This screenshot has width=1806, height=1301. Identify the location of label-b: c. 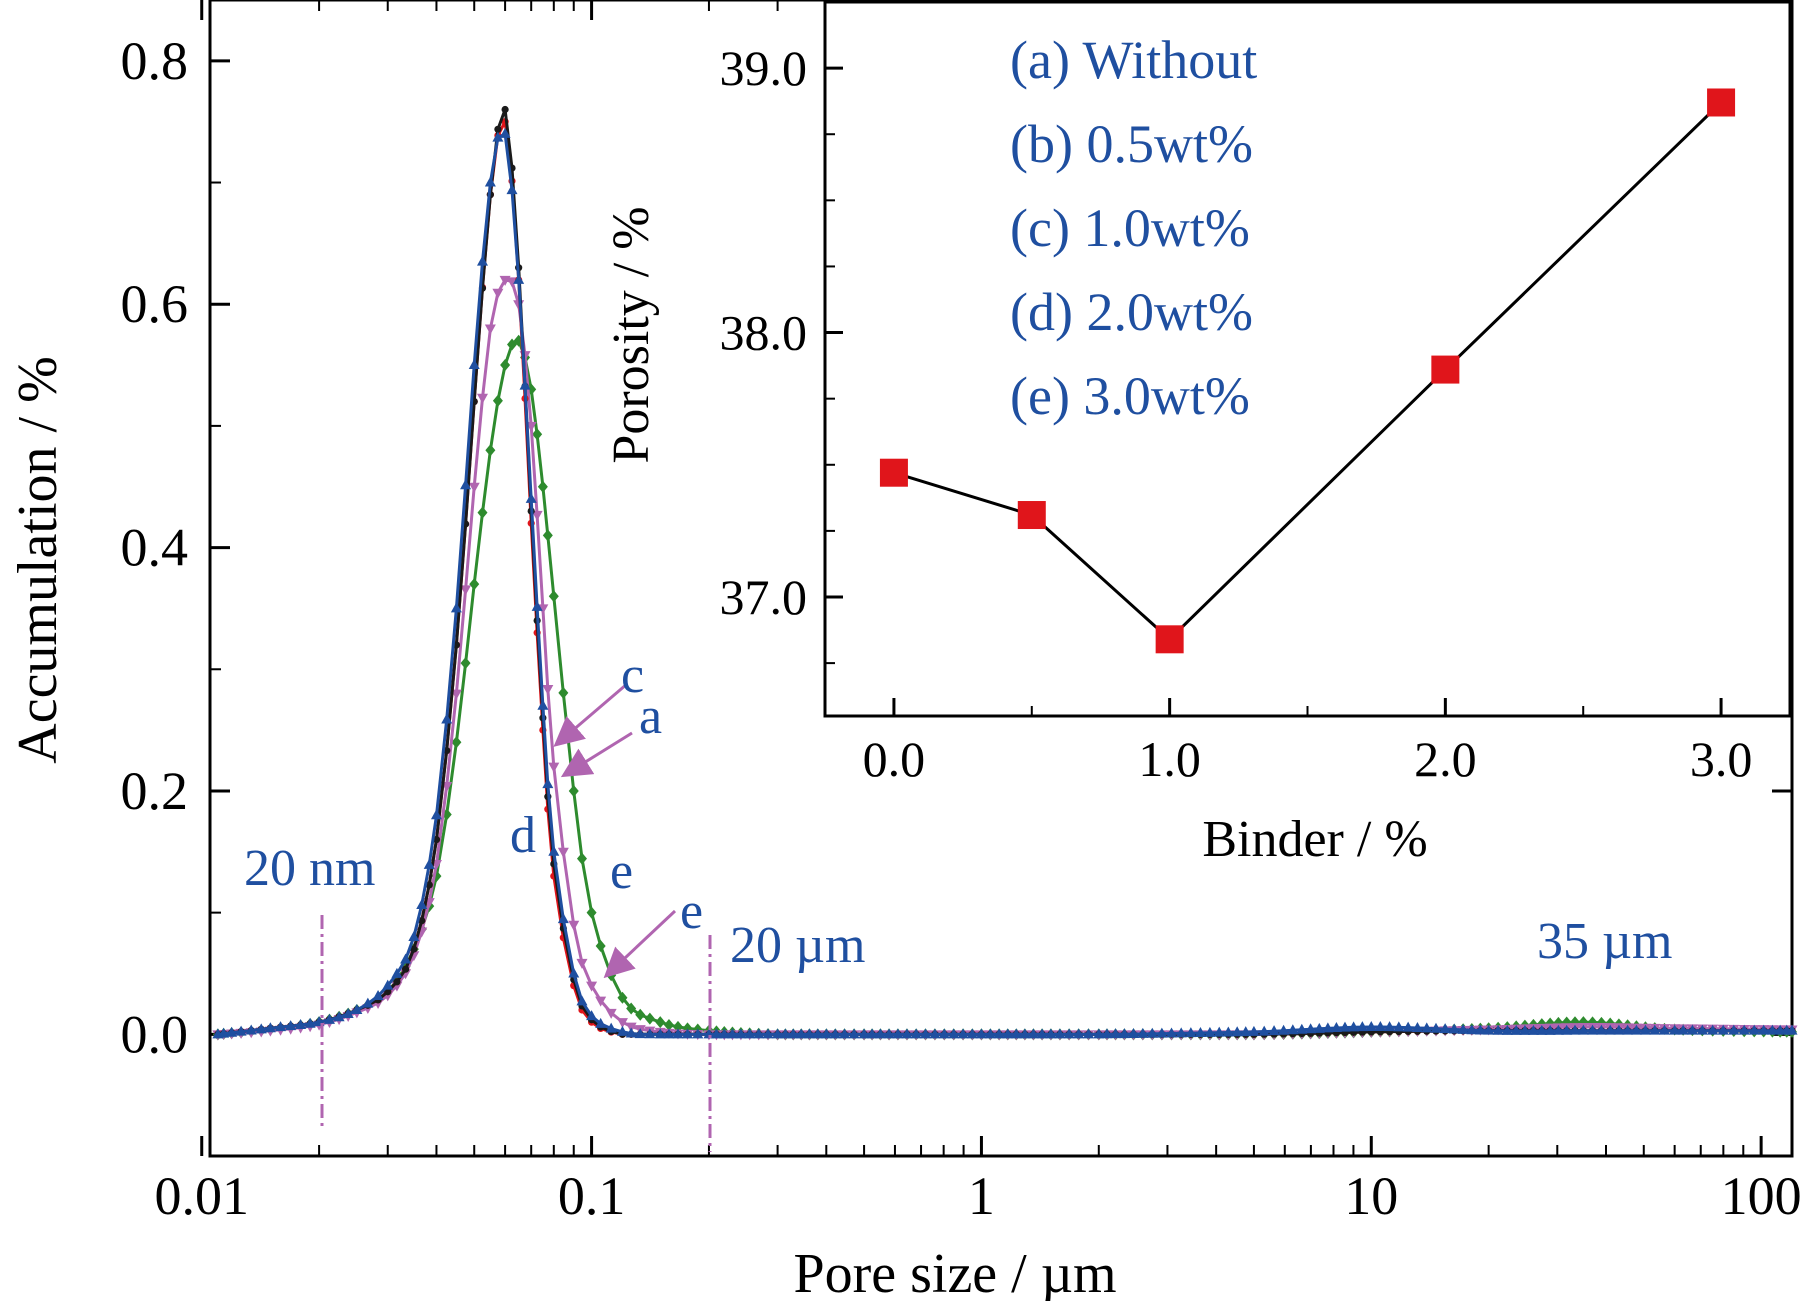
(632, 675).